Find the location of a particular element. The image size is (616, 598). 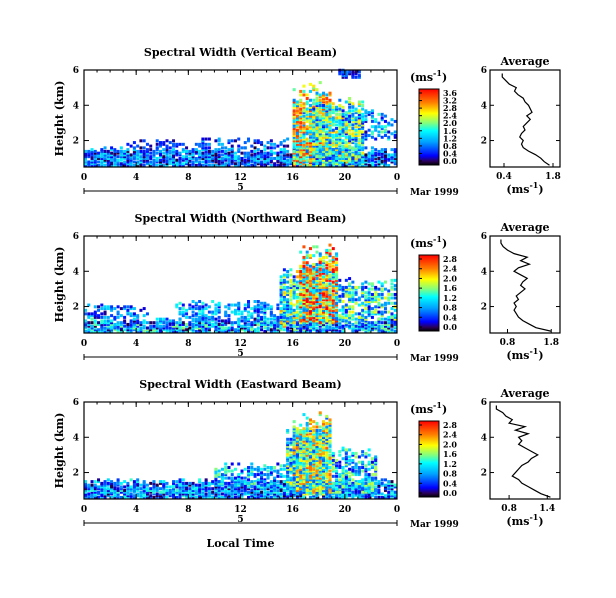

x-tick-label: 16 is located at coordinates (292, 344).